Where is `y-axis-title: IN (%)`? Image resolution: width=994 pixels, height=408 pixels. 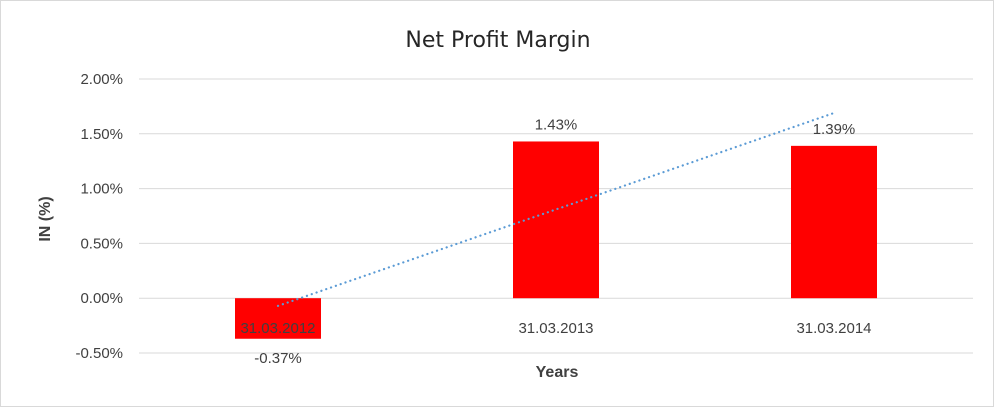
y-axis-title: IN (%) is located at coordinates (45, 218).